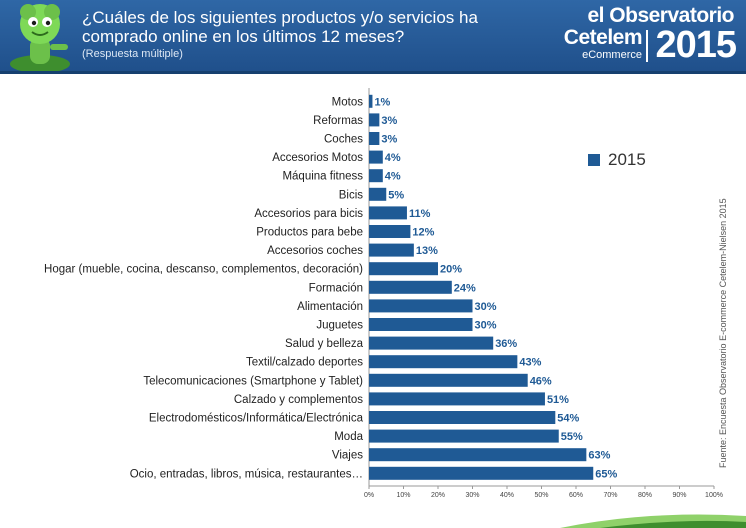  I want to click on category-label: Accesorios para bicis, so click(308, 214).